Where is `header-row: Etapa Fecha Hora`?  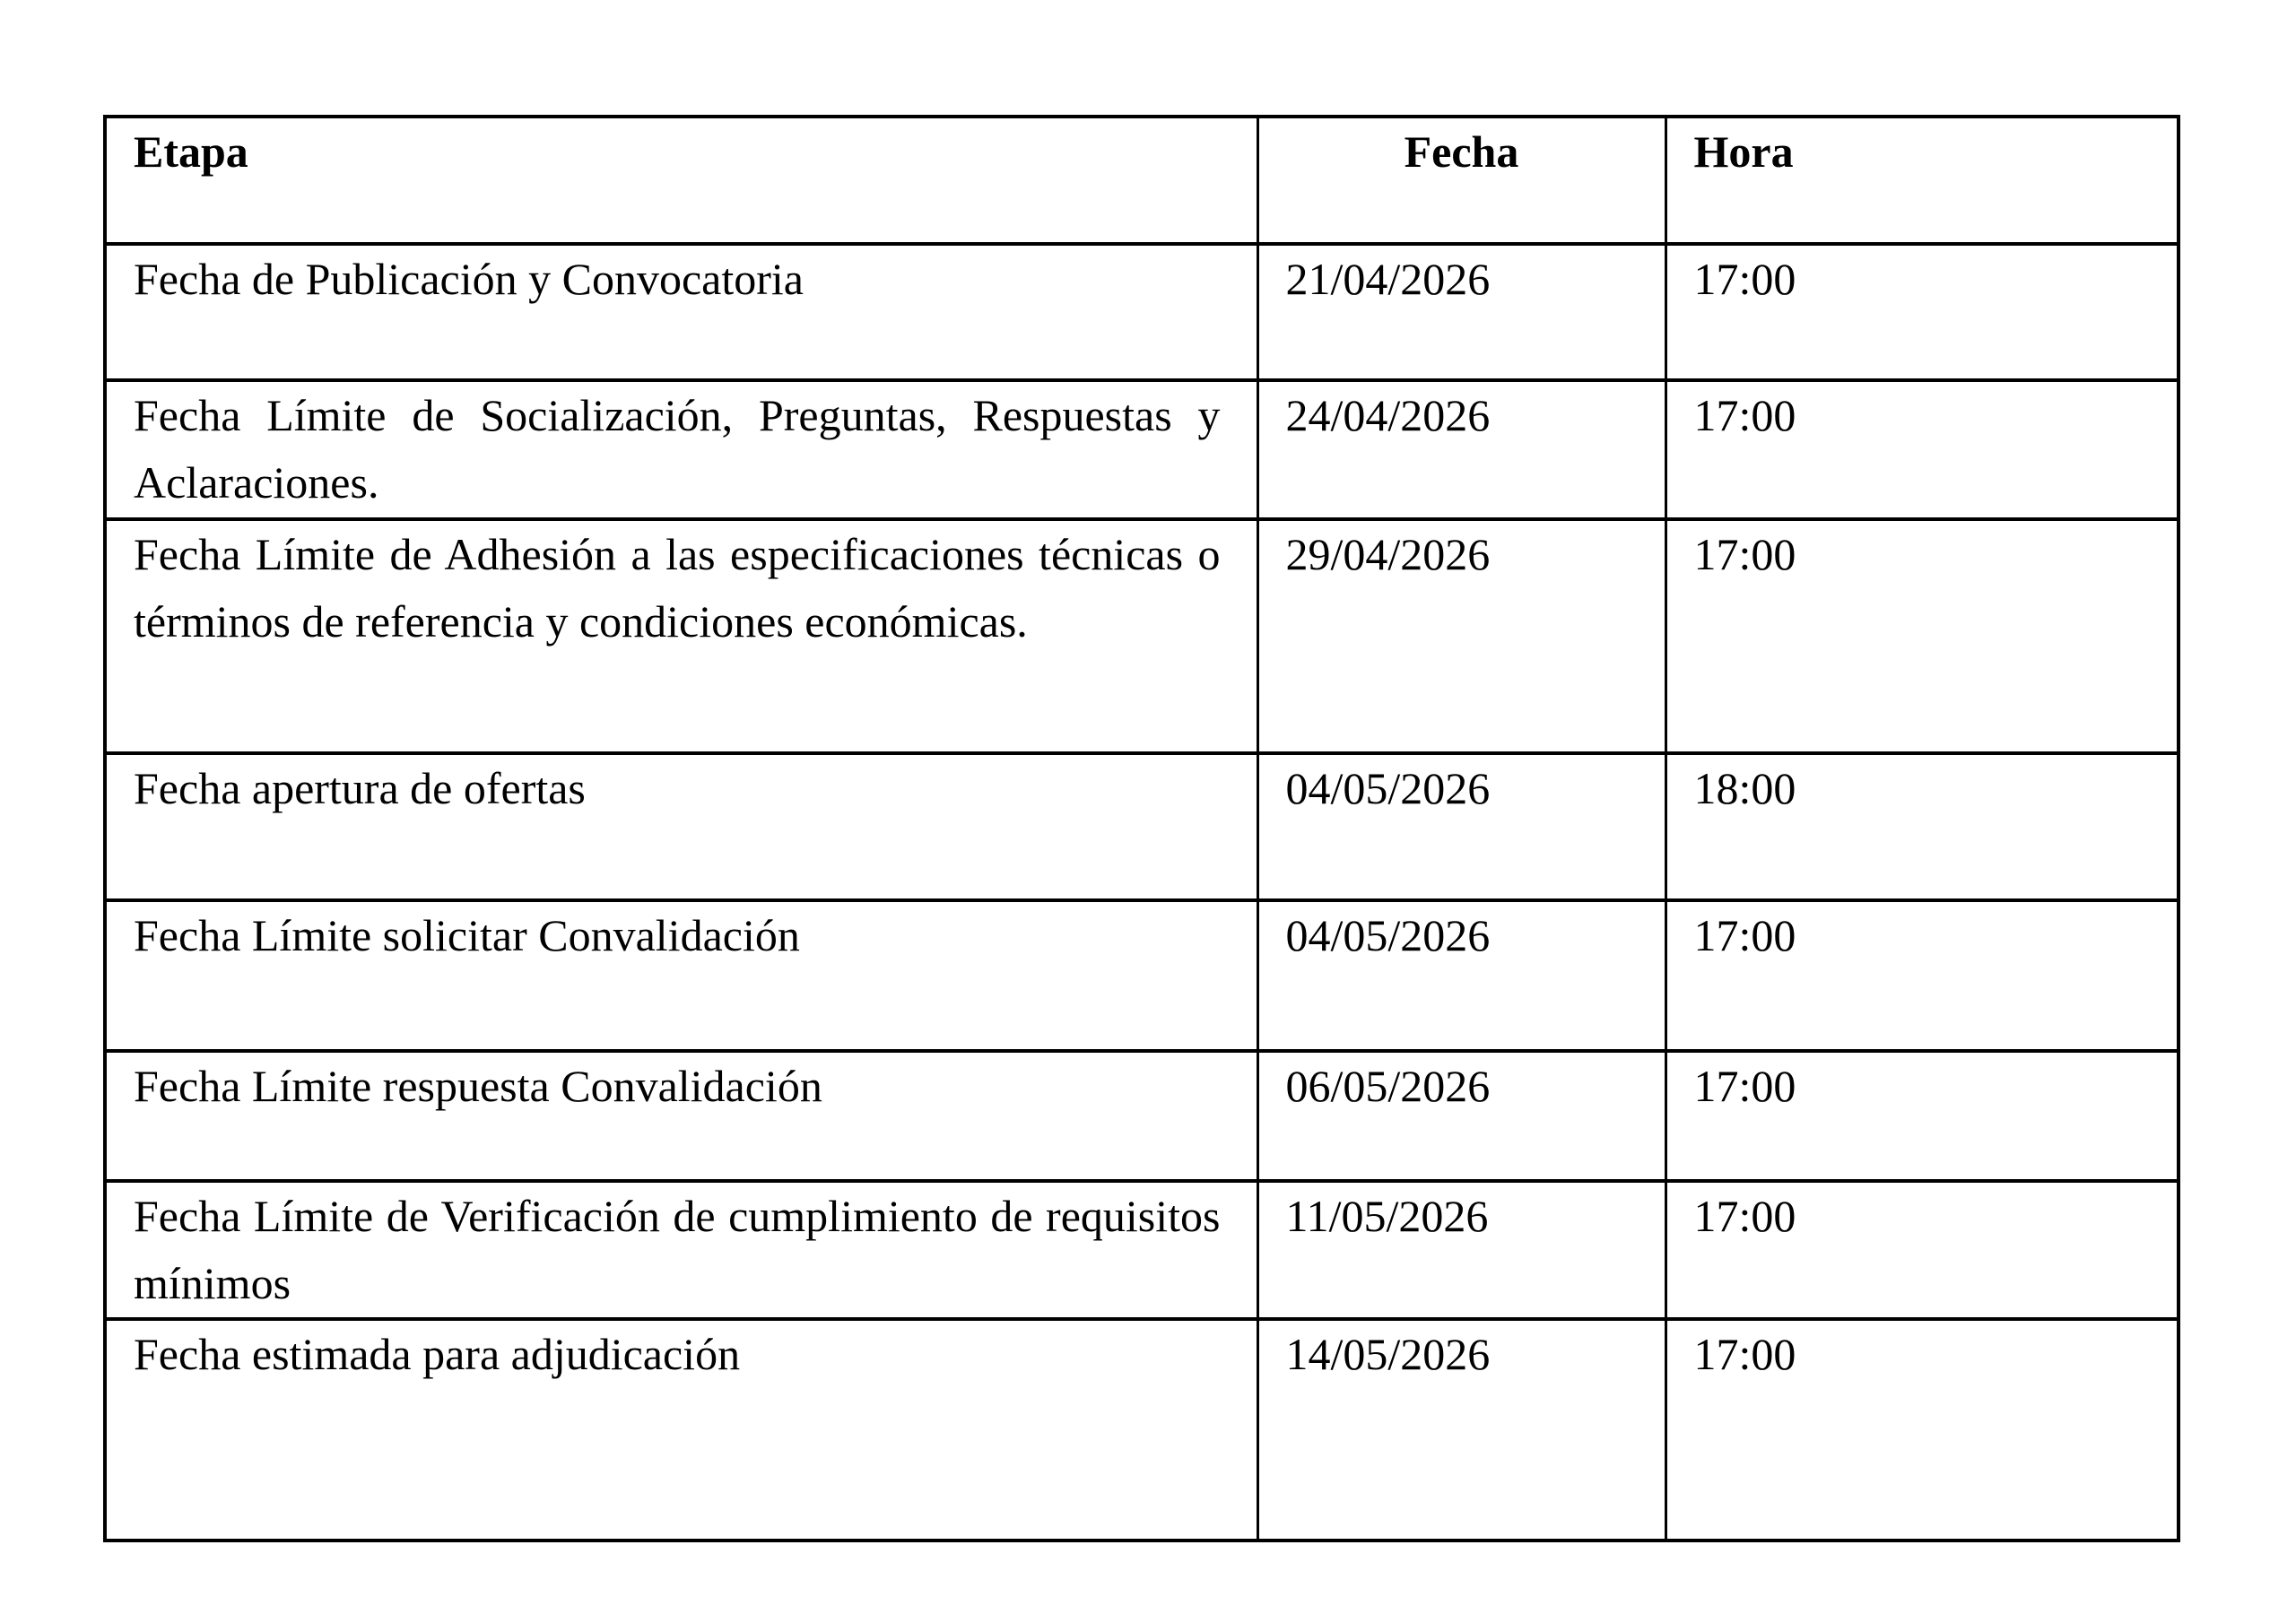 header-row: Etapa Fecha Hora is located at coordinates (1141, 180).